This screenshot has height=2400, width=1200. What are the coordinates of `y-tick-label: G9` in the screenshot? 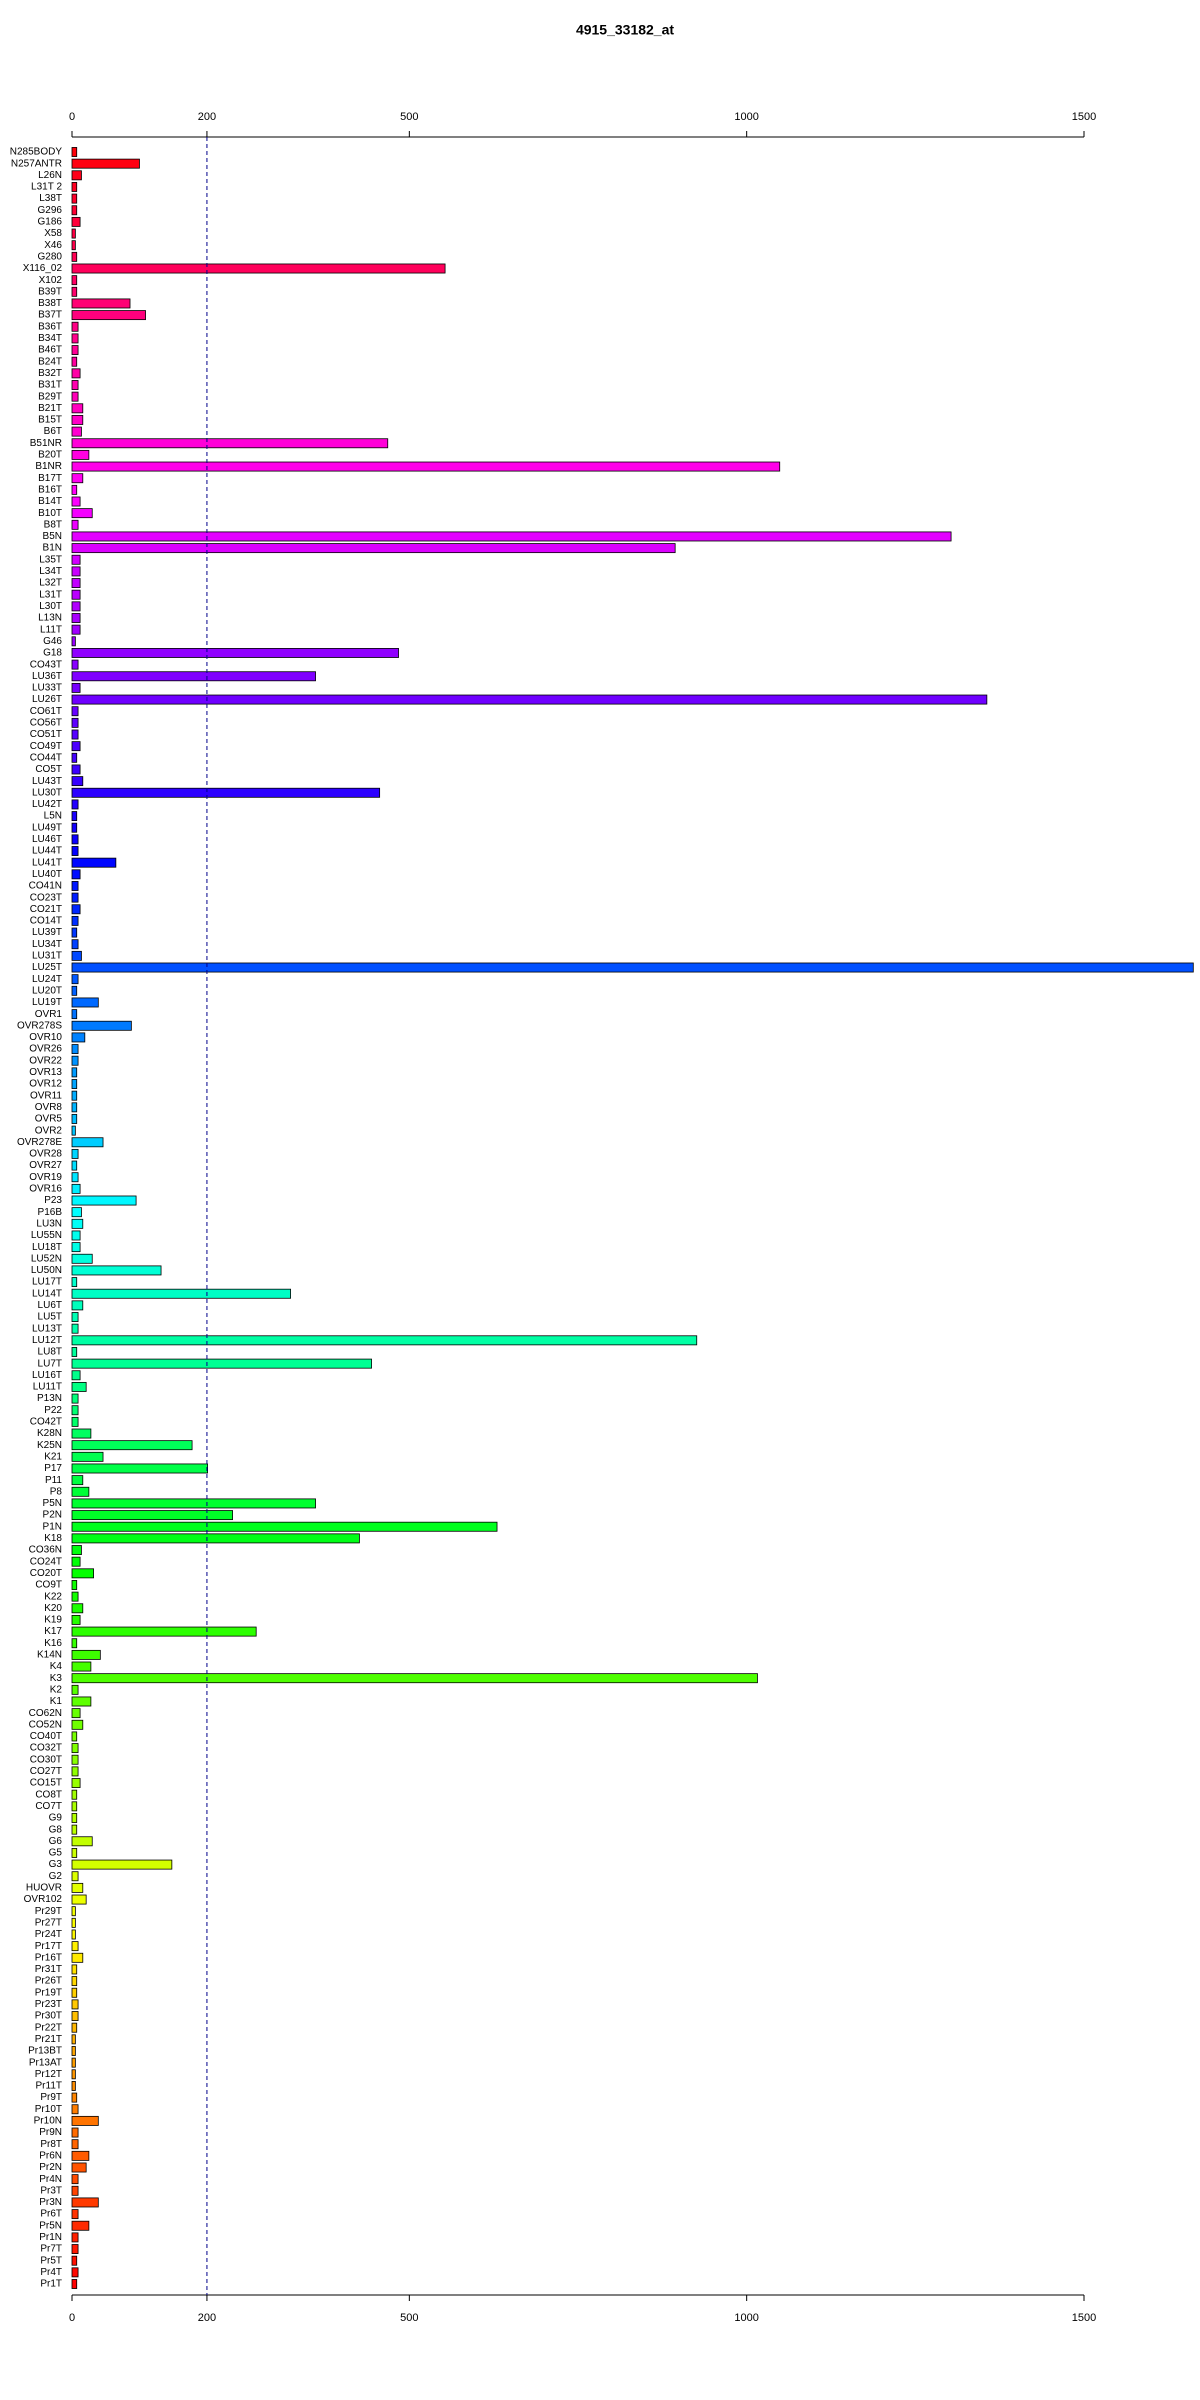 It's located at (56, 1818).